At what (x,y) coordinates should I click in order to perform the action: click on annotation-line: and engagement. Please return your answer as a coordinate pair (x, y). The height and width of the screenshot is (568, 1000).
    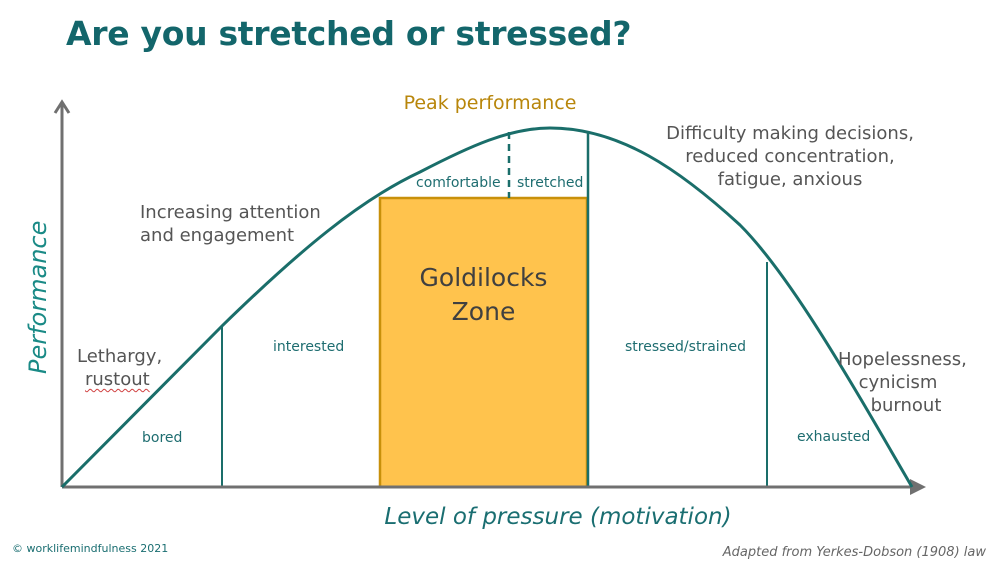
    Looking at the image, I should click on (217, 235).